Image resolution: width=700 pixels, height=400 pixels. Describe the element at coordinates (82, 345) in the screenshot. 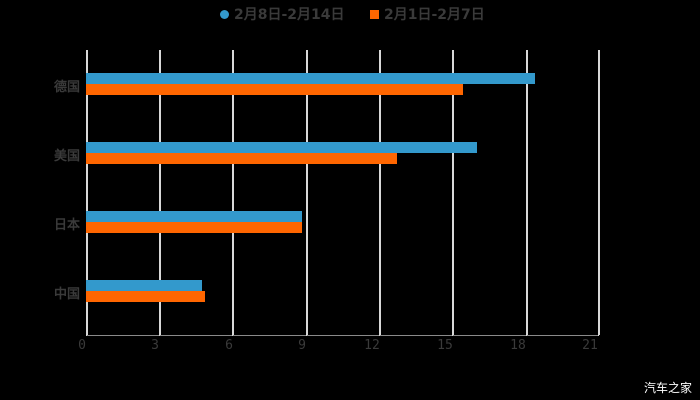

I see `x-tick-label: 0` at that location.